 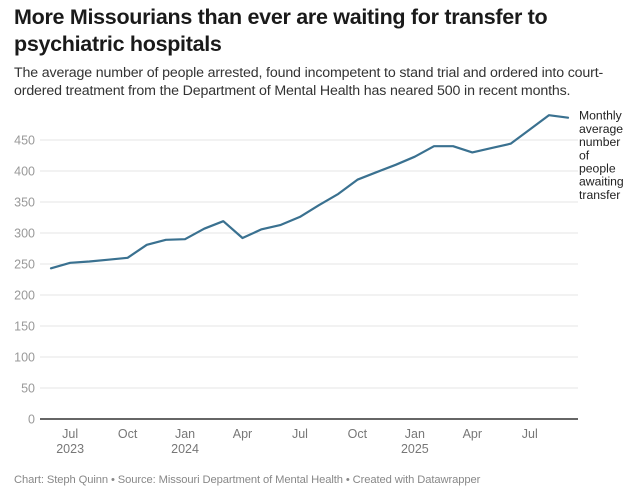 I want to click on y-tick-label: 200, so click(x=24, y=296).